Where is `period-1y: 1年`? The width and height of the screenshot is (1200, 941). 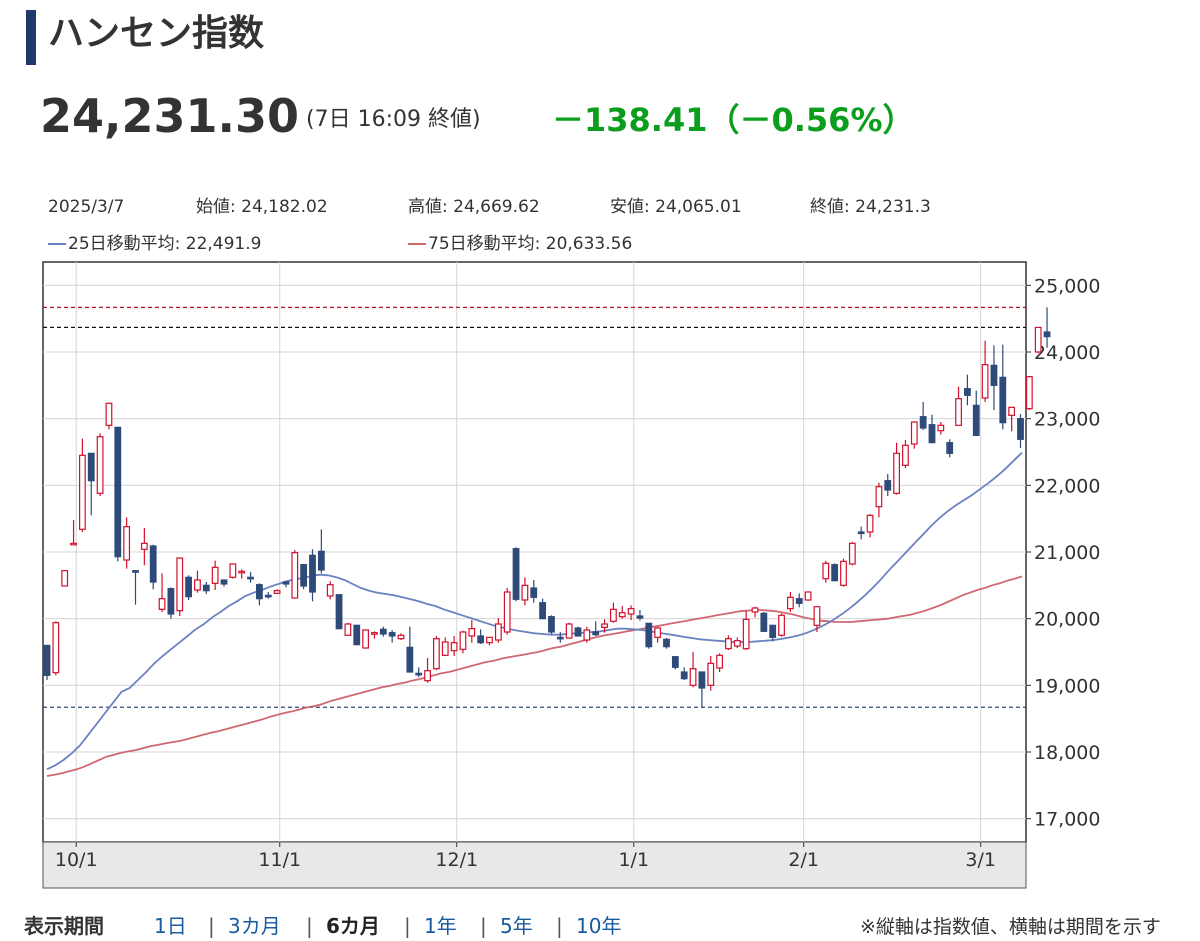 period-1y: 1年 is located at coordinates (440, 926).